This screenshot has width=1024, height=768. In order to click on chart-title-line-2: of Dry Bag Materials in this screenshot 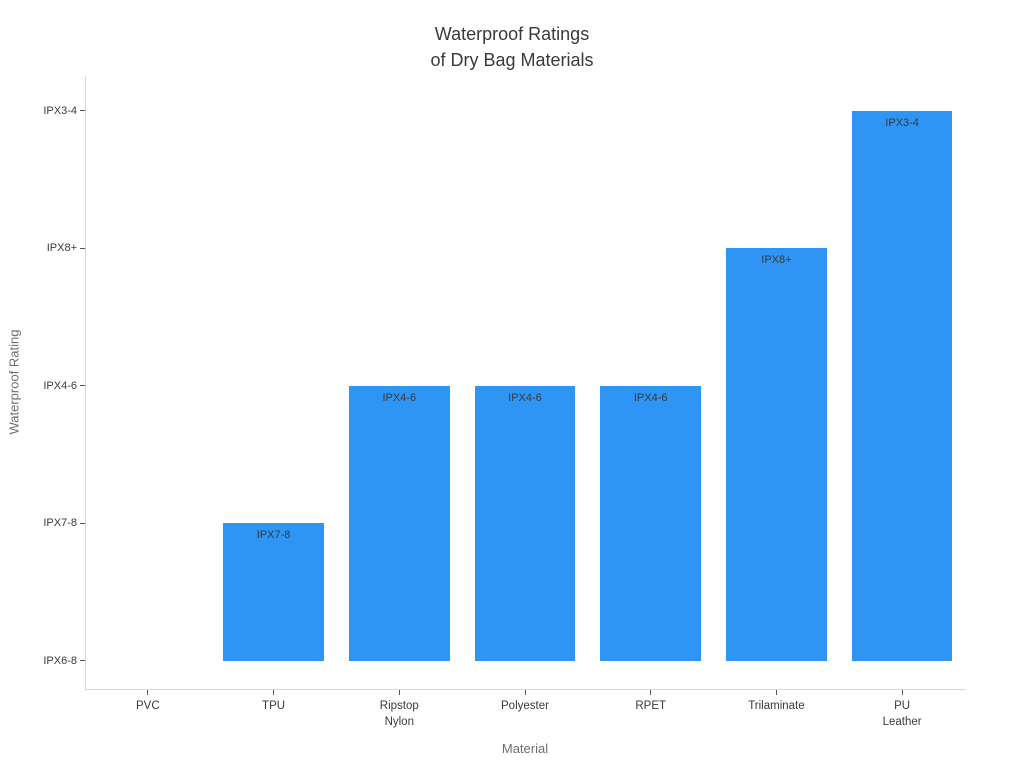, I will do `click(512, 60)`.